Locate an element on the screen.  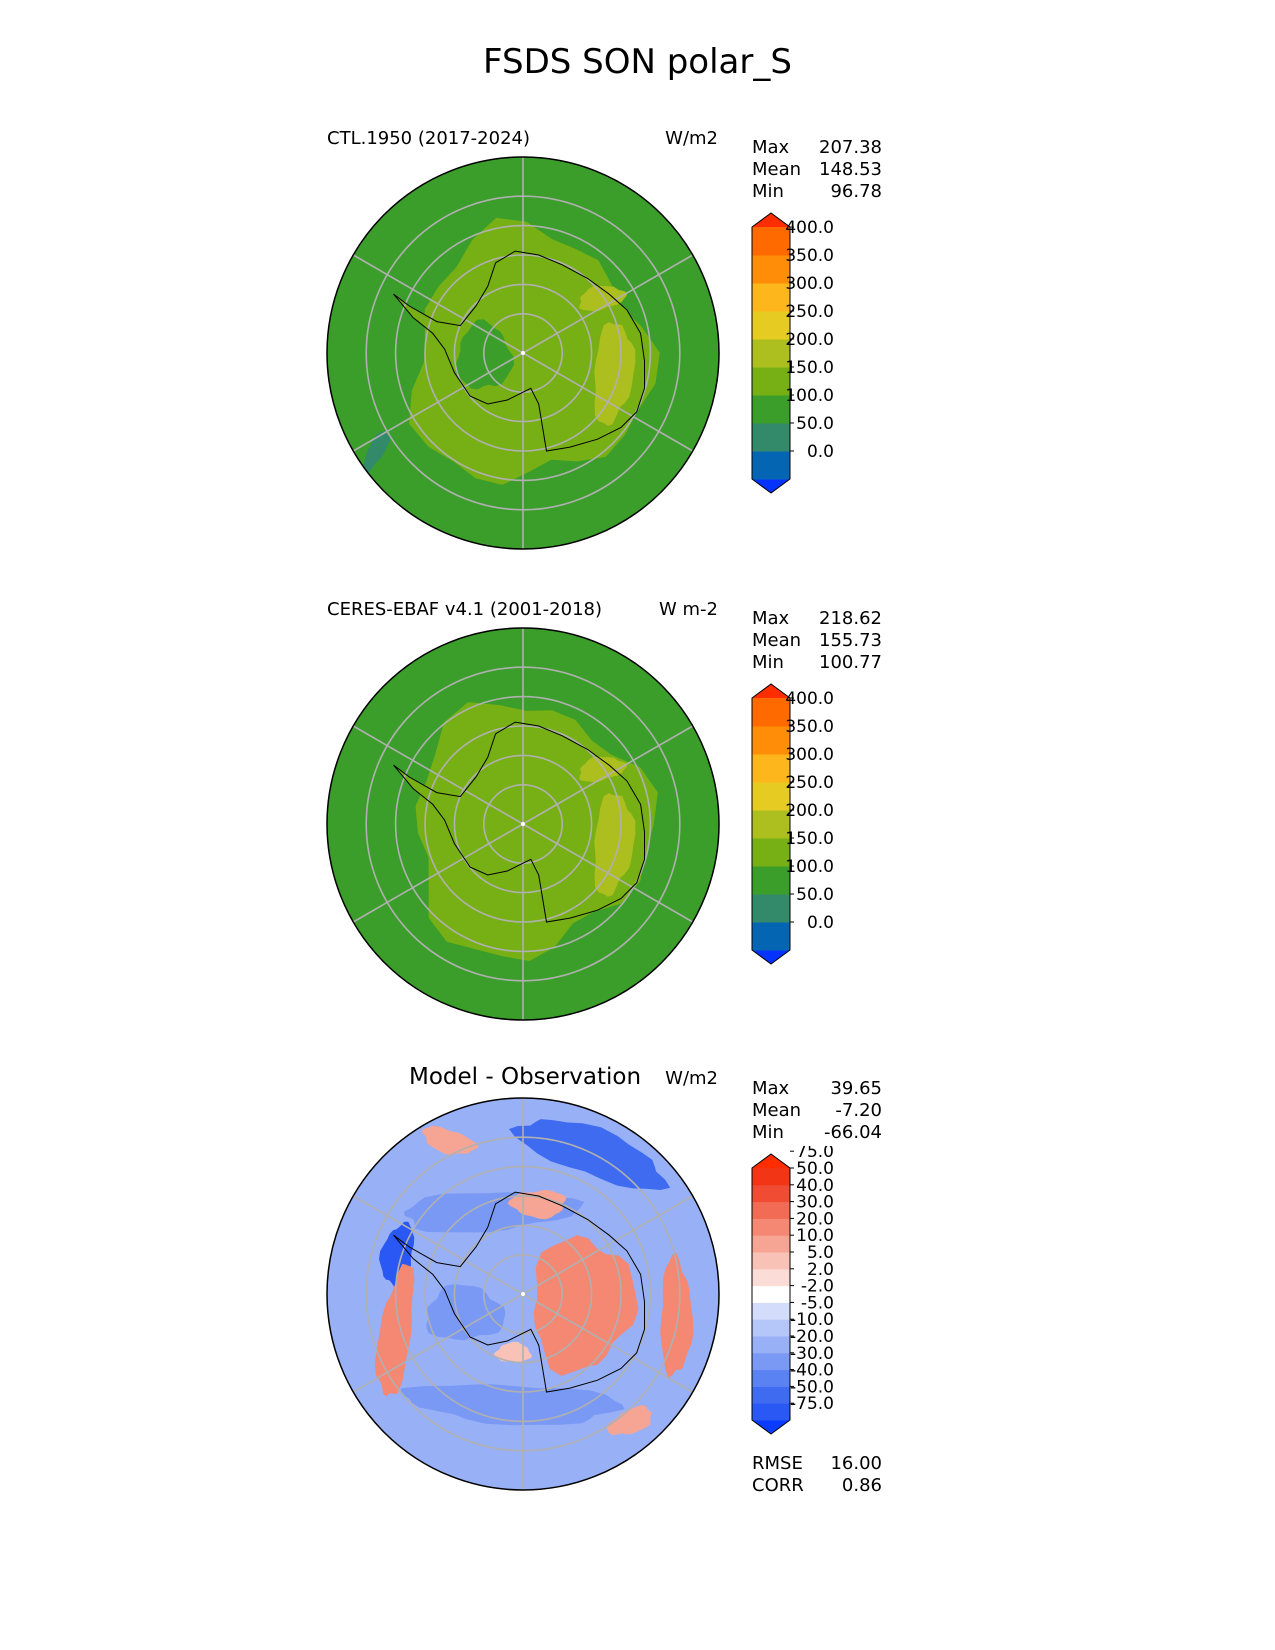
stat-value: 207.38 is located at coordinates (850, 147).